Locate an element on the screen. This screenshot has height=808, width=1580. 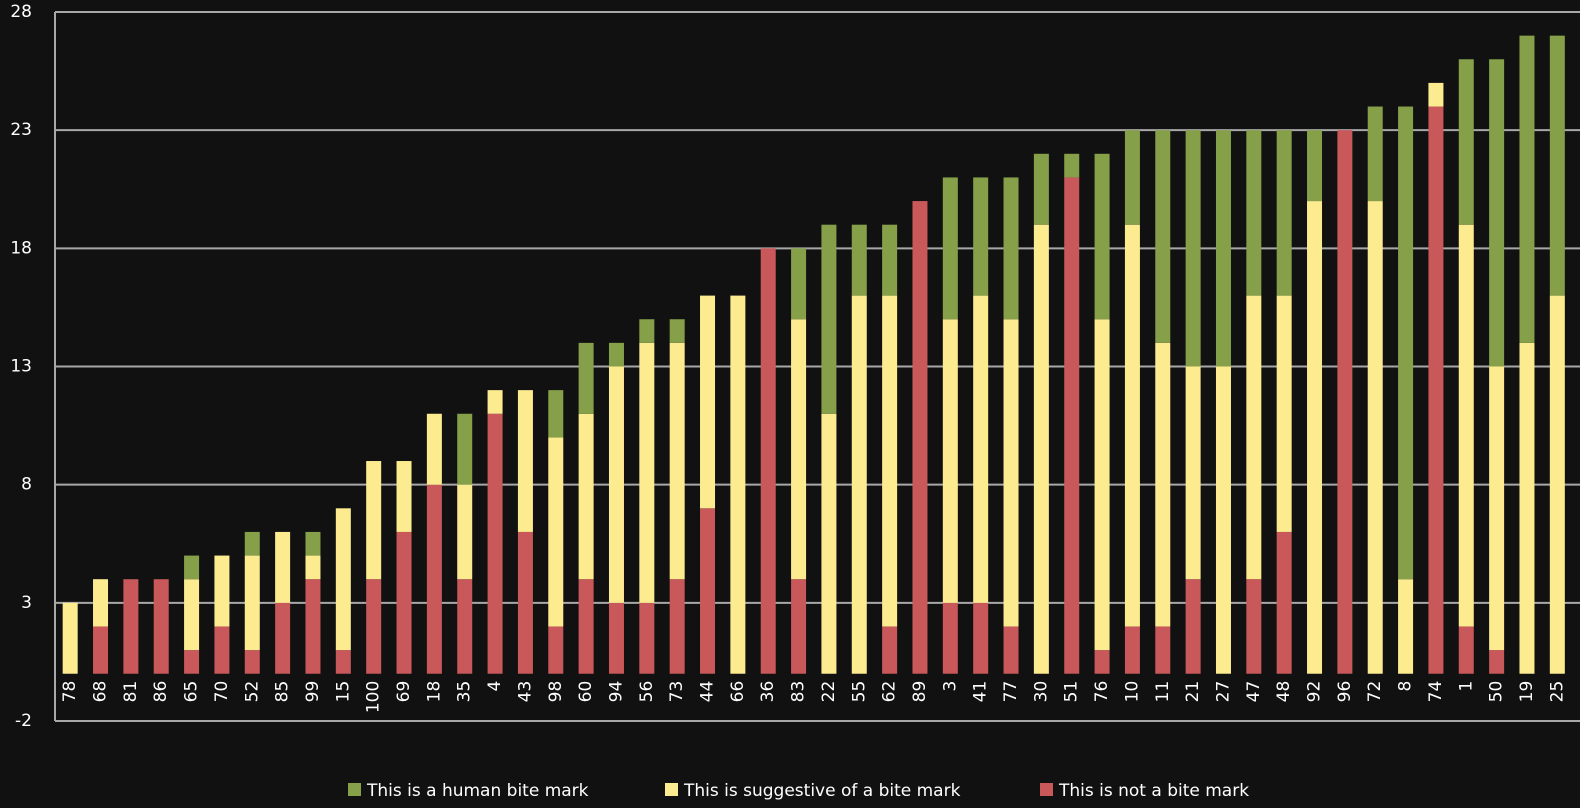
y-tick-label: 13 is located at coordinates (21, 367).